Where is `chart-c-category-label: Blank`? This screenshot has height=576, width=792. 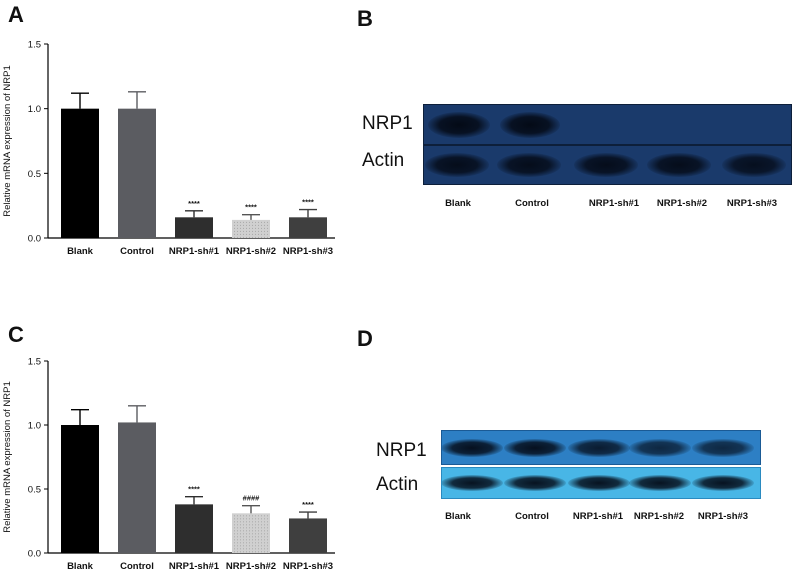 chart-c-category-label: Blank is located at coordinates (80, 566).